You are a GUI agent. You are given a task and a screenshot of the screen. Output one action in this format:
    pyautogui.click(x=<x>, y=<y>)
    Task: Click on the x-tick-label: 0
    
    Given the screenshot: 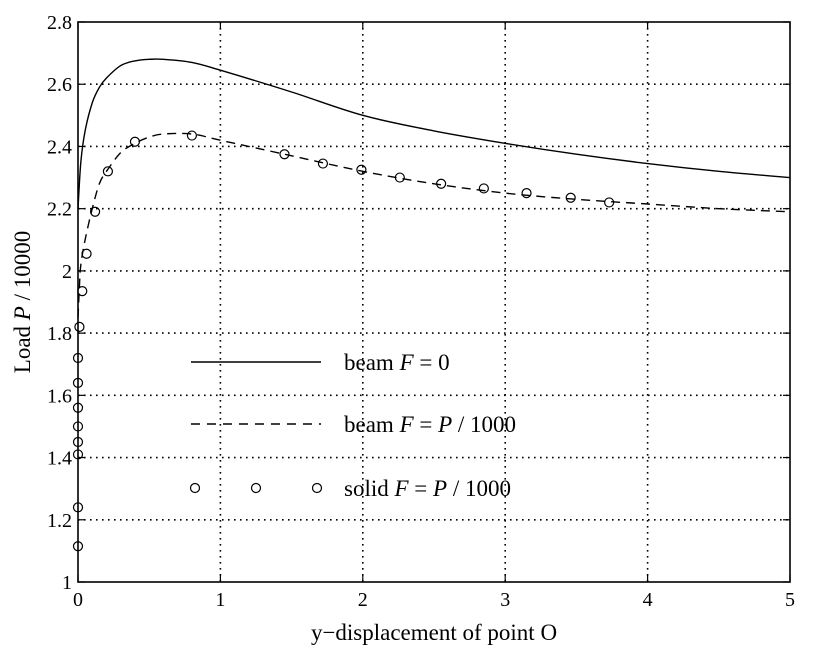 What is the action you would take?
    pyautogui.click(x=78, y=600)
    